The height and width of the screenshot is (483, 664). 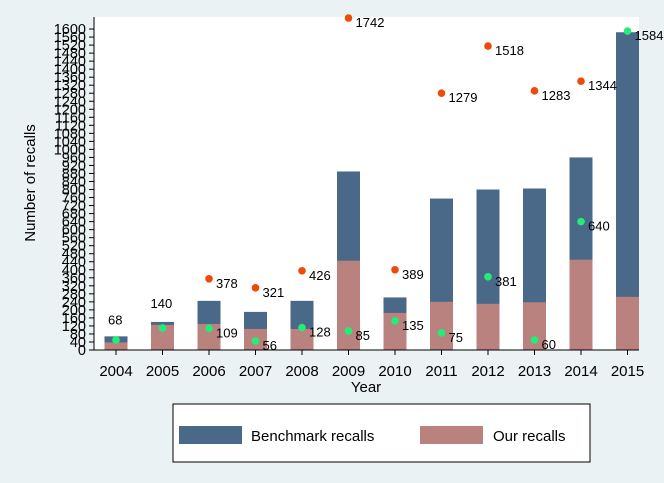 I want to click on data-label-2007-321: 321, so click(x=274, y=292).